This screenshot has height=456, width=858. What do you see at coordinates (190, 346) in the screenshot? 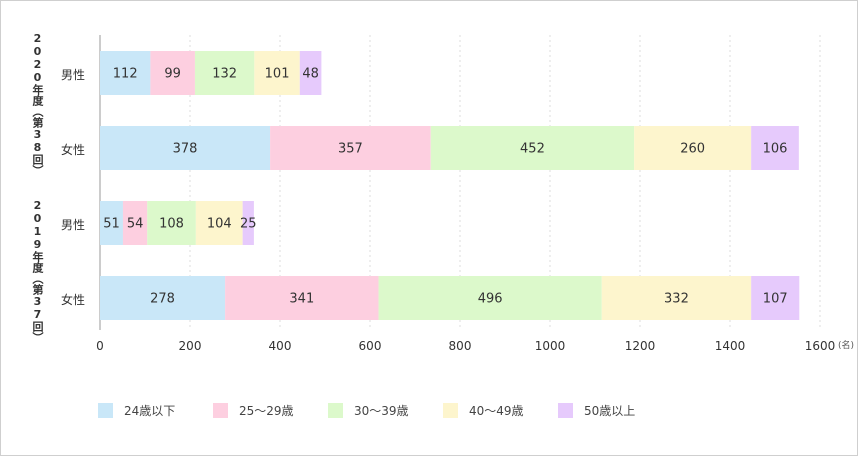
I see `x-tick-label: 200` at bounding box center [190, 346].